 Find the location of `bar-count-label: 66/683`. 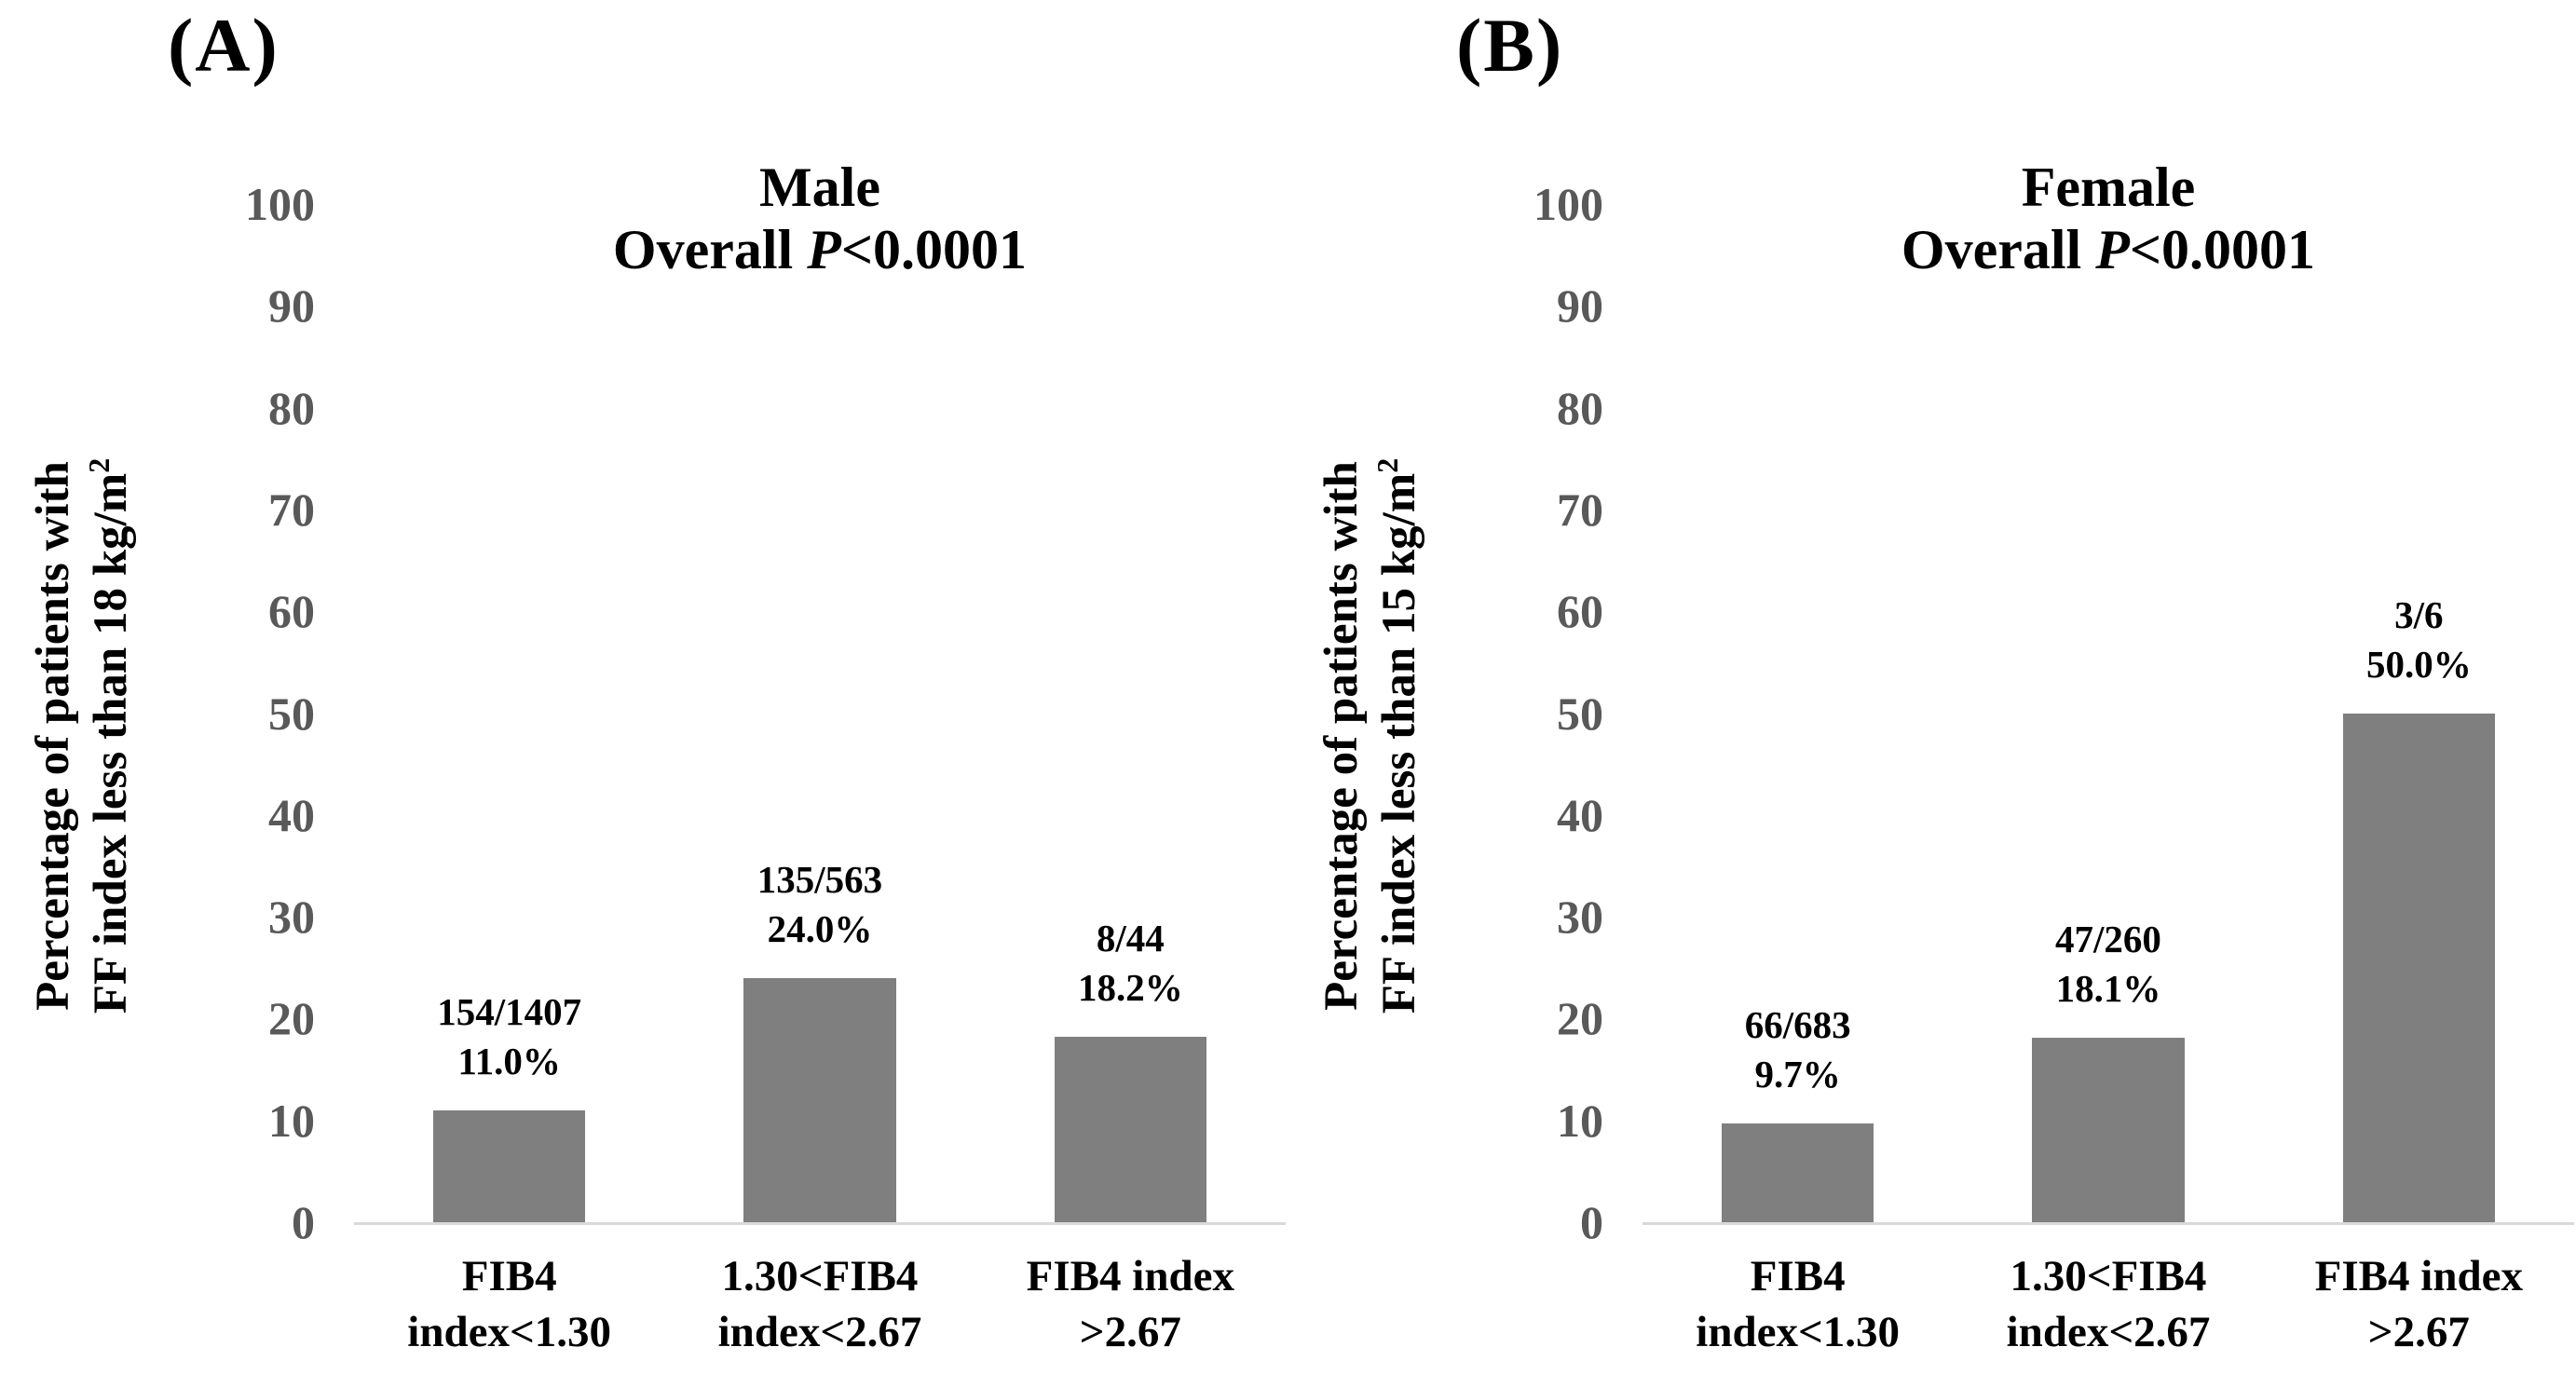

bar-count-label: 66/683 is located at coordinates (1797, 1024).